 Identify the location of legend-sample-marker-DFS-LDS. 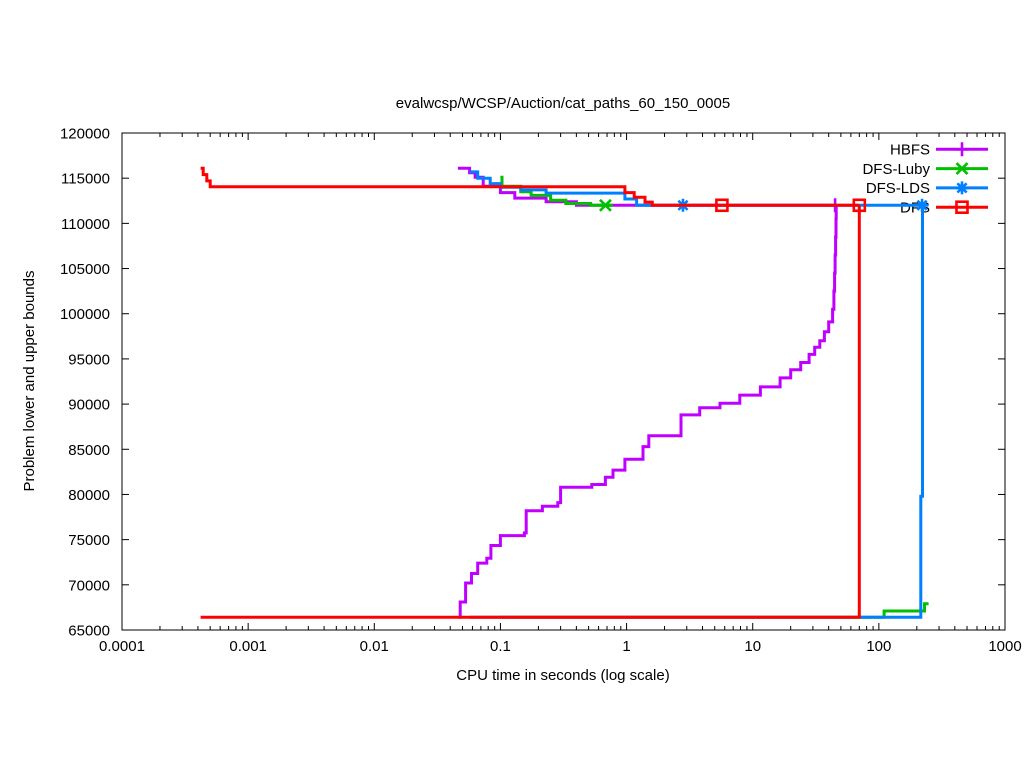
(962, 188).